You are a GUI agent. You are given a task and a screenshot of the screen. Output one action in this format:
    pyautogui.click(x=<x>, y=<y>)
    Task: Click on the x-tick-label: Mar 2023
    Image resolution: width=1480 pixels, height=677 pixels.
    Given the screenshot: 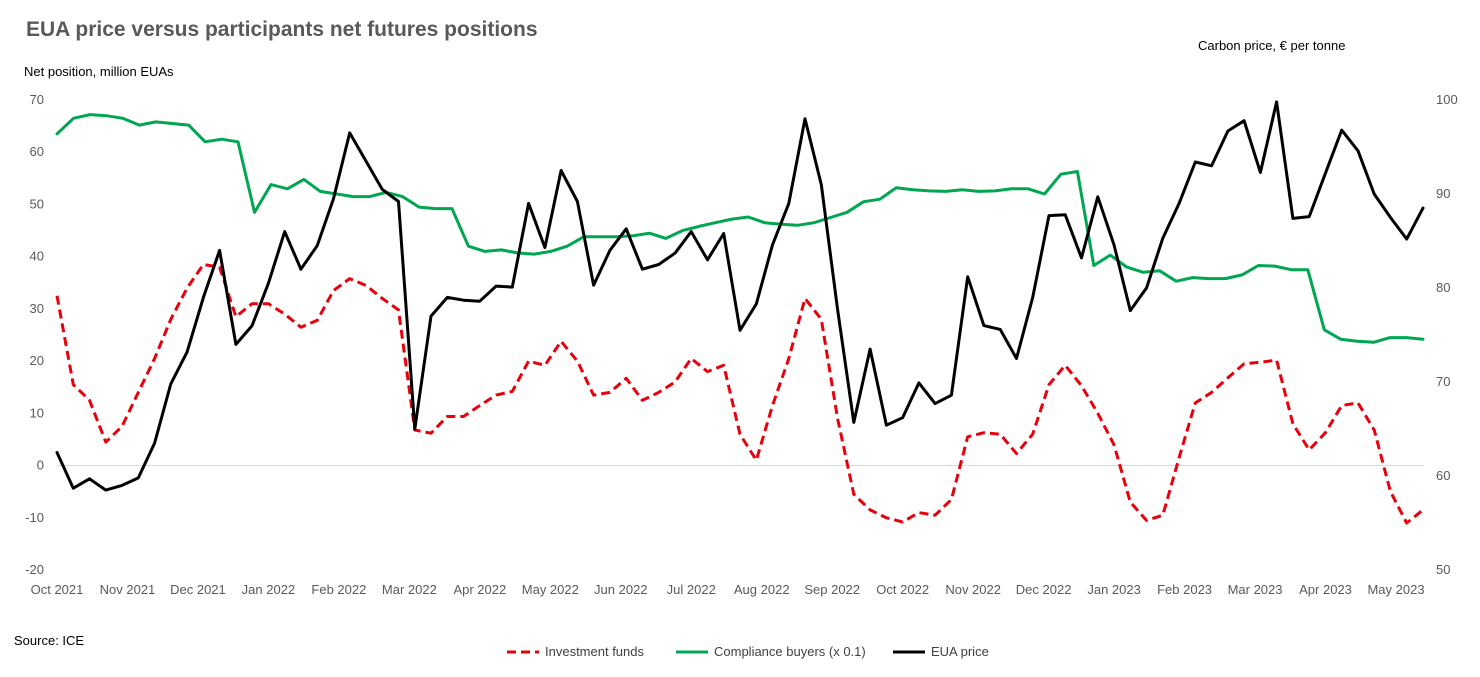 What is the action you would take?
    pyautogui.click(x=1255, y=589)
    